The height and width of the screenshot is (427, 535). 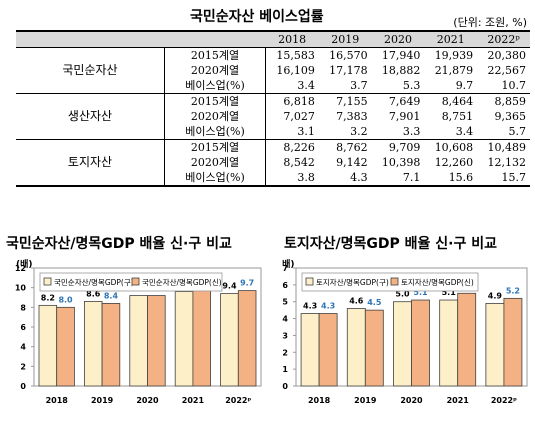 I want to click on table-cell: 7,027, so click(x=299, y=116).